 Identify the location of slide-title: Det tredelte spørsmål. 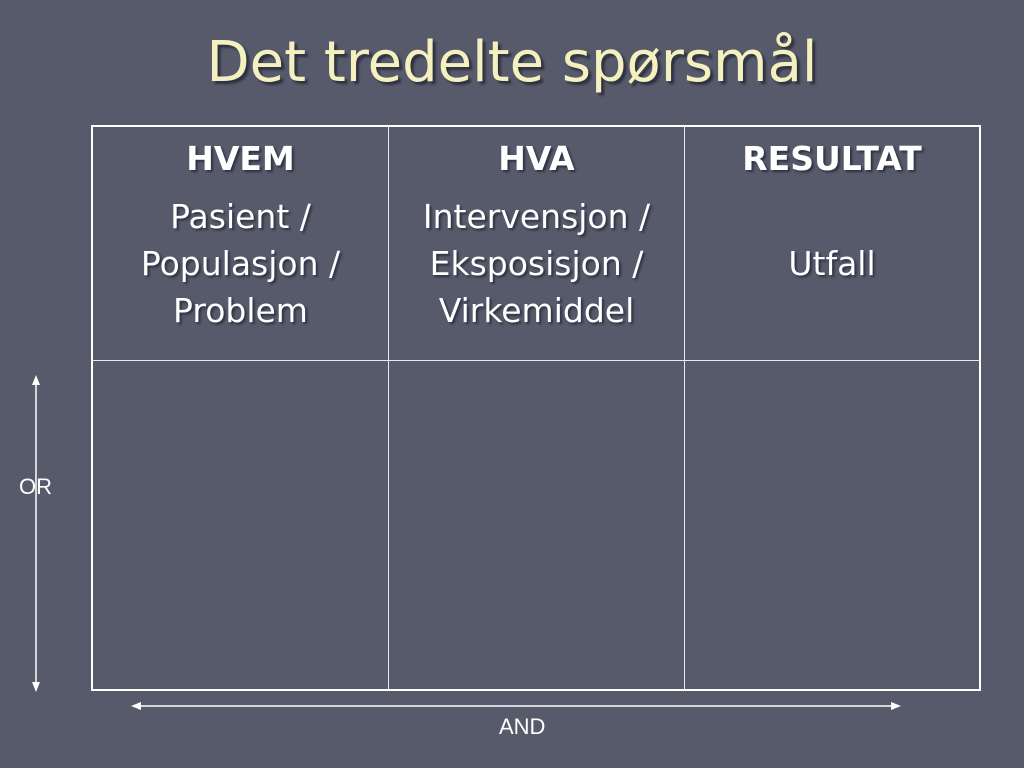
(512, 62).